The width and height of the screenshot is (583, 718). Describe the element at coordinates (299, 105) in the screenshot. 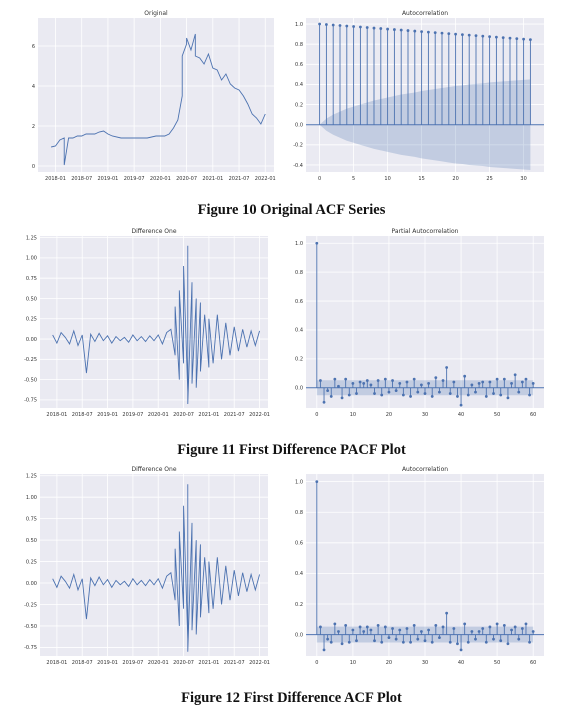

I see `y-tick-label: 0.2` at that location.